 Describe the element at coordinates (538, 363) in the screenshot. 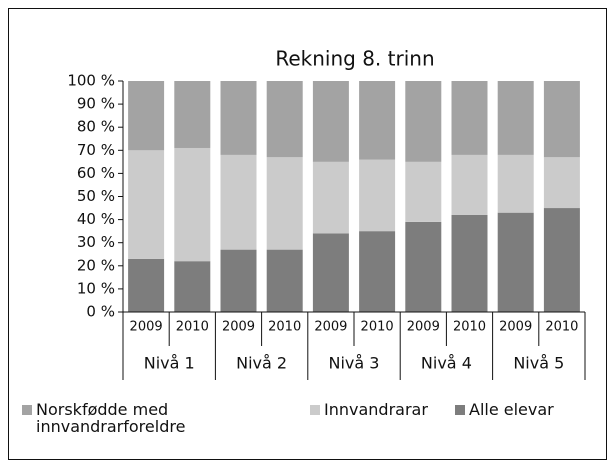

I see `group-label: Nivå 5` at that location.